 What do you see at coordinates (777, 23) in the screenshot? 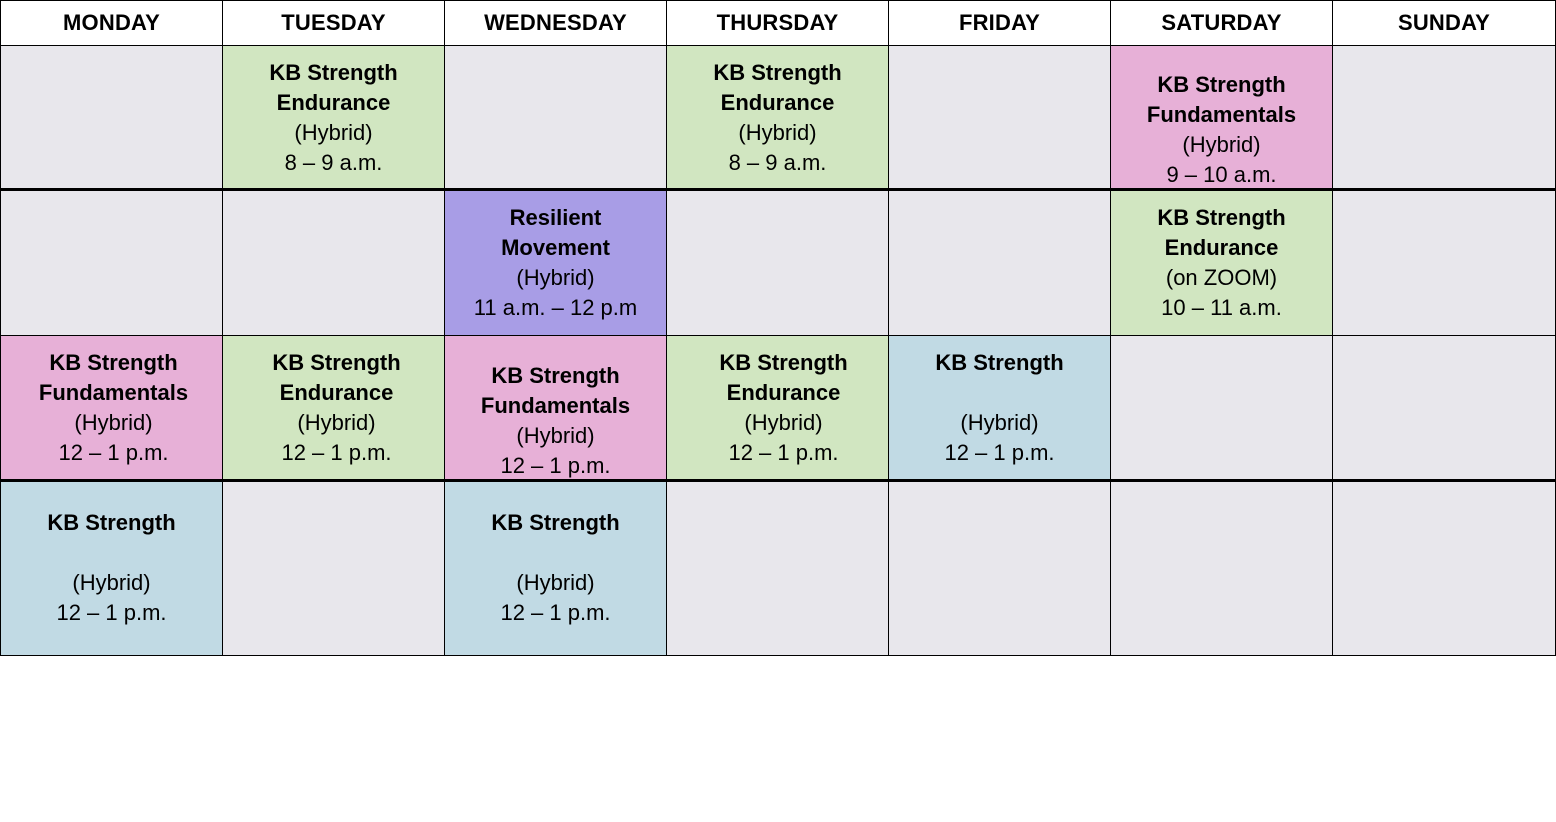
I see `header-thursday: THURSDAY` at bounding box center [777, 23].